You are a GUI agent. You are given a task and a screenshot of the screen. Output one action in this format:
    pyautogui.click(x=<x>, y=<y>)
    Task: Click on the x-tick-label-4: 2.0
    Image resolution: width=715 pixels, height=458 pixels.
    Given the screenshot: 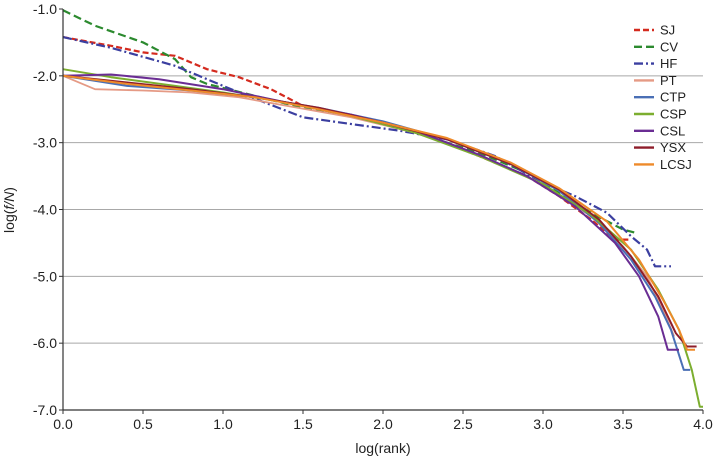 What is the action you would take?
    pyautogui.click(x=383, y=424)
    